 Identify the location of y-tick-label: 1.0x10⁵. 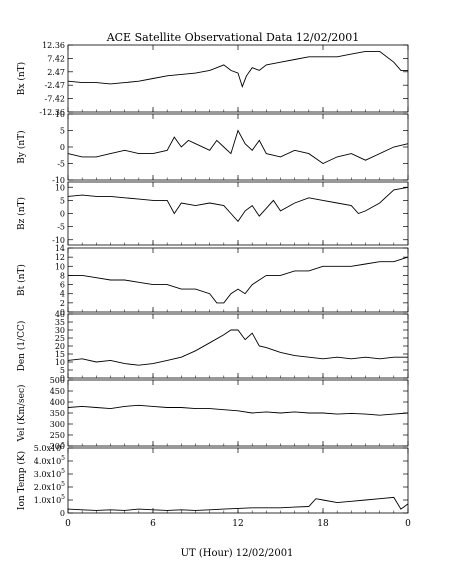
(49, 499).